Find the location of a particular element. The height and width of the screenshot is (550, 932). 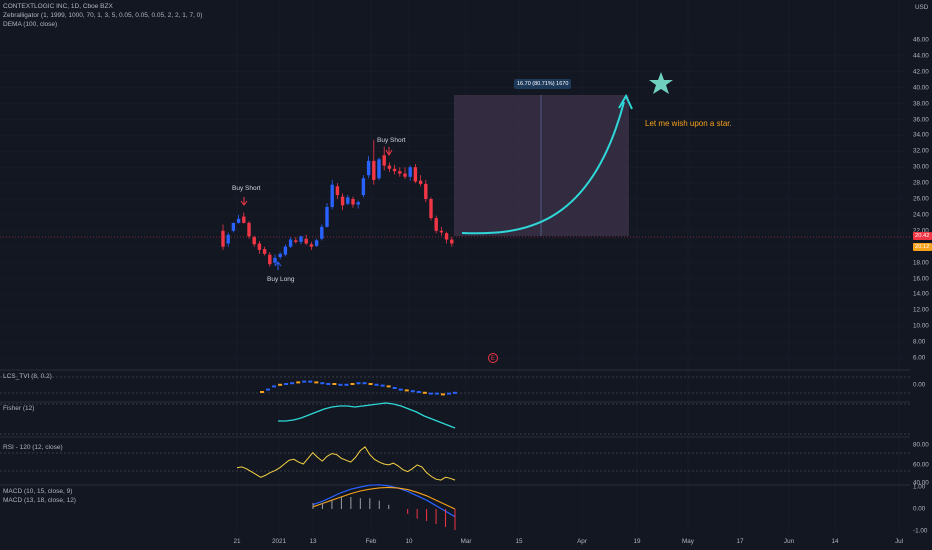

wish-text: Let me wish upon a star. is located at coordinates (688, 123).